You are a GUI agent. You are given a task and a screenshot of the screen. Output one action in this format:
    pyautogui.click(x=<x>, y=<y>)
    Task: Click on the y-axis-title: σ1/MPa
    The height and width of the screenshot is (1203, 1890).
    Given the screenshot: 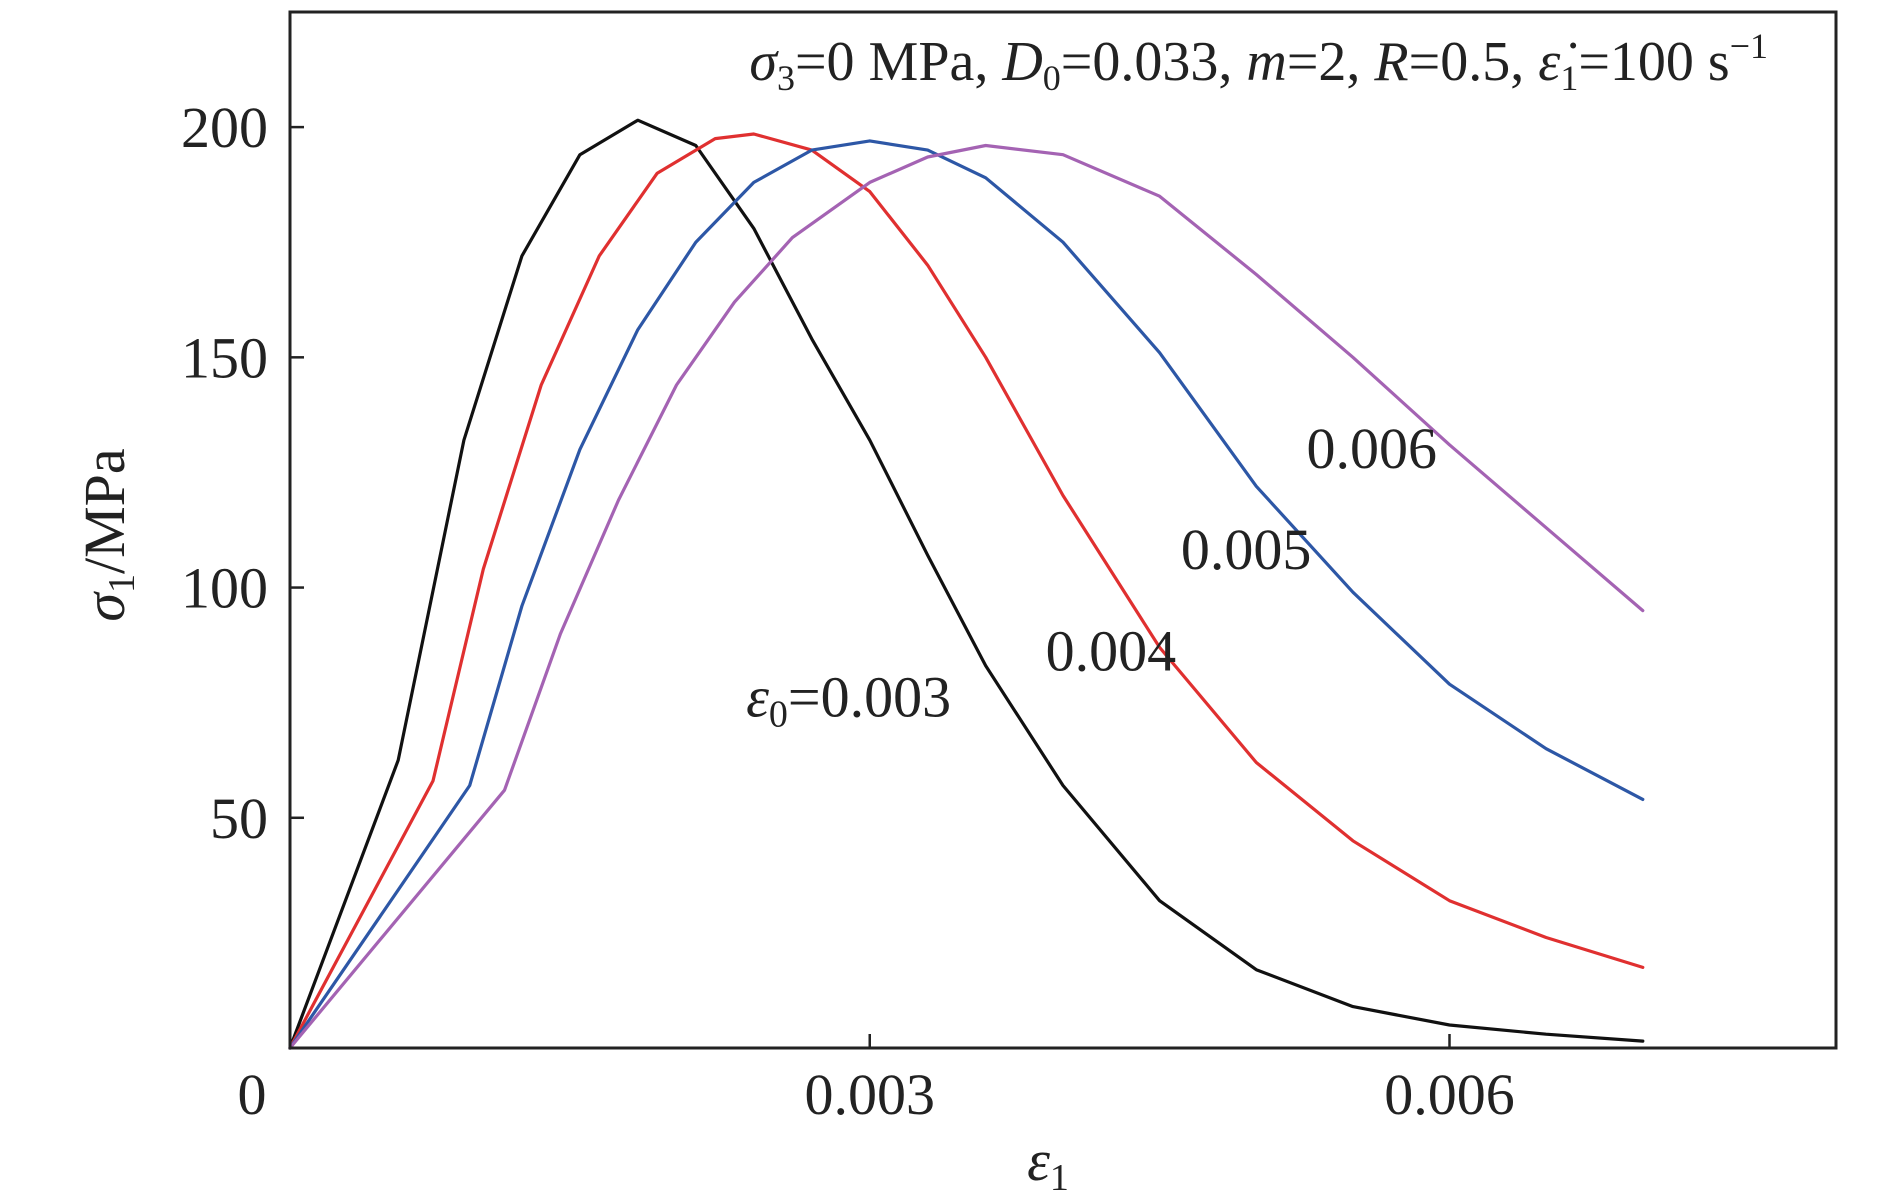 What is the action you would take?
    pyautogui.click(x=107, y=534)
    